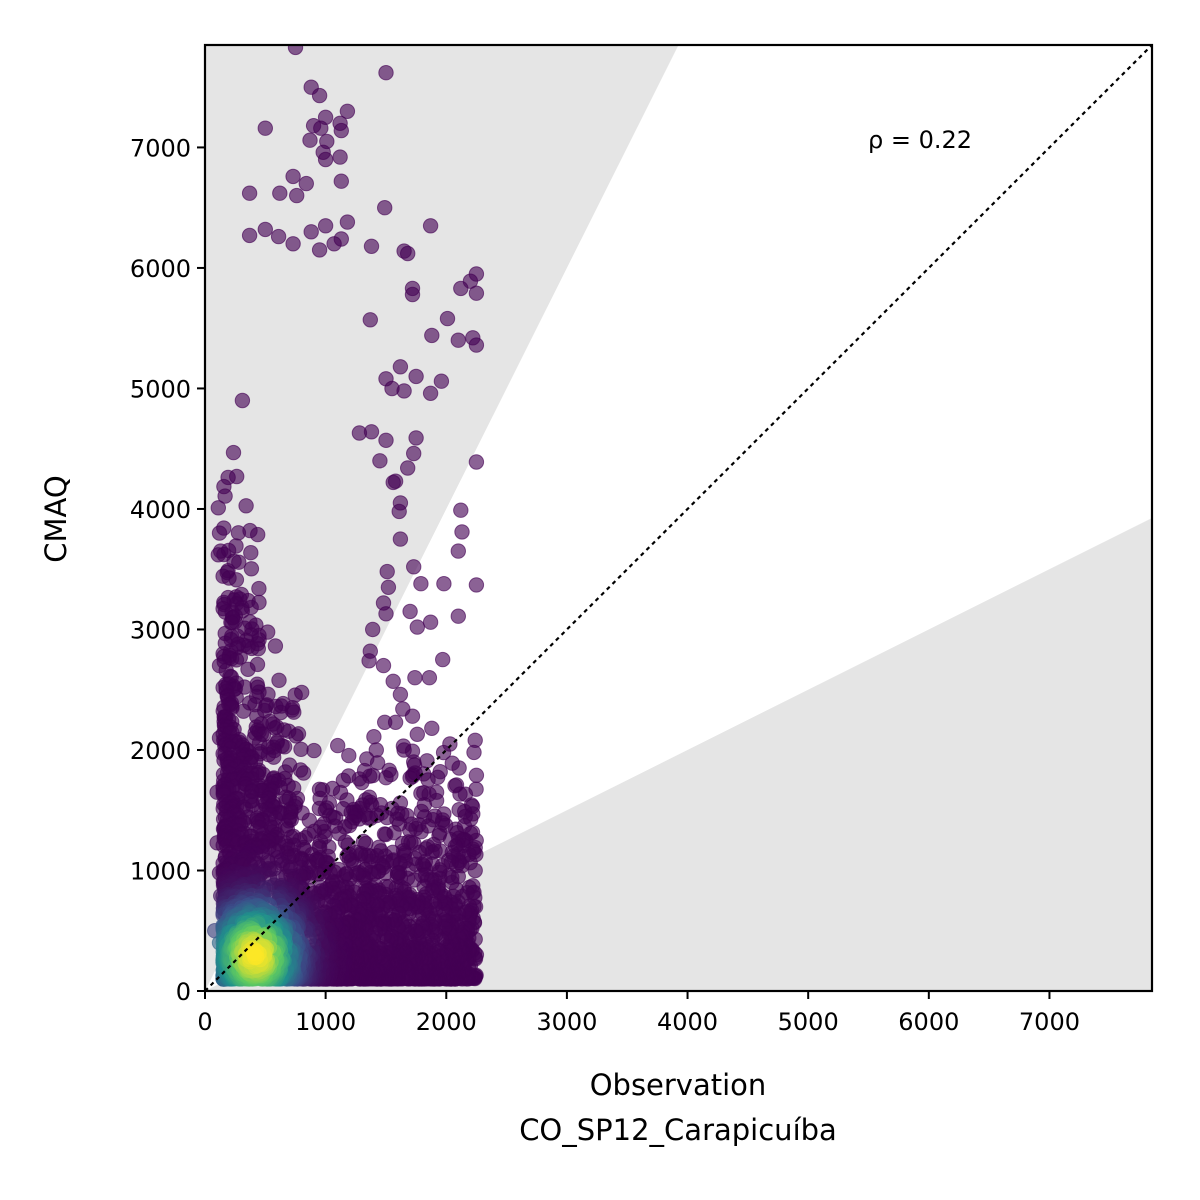 This screenshot has height=1200, width=1200. Describe the element at coordinates (928, 1022) in the screenshot. I see `x-tick-label: 6000` at that location.